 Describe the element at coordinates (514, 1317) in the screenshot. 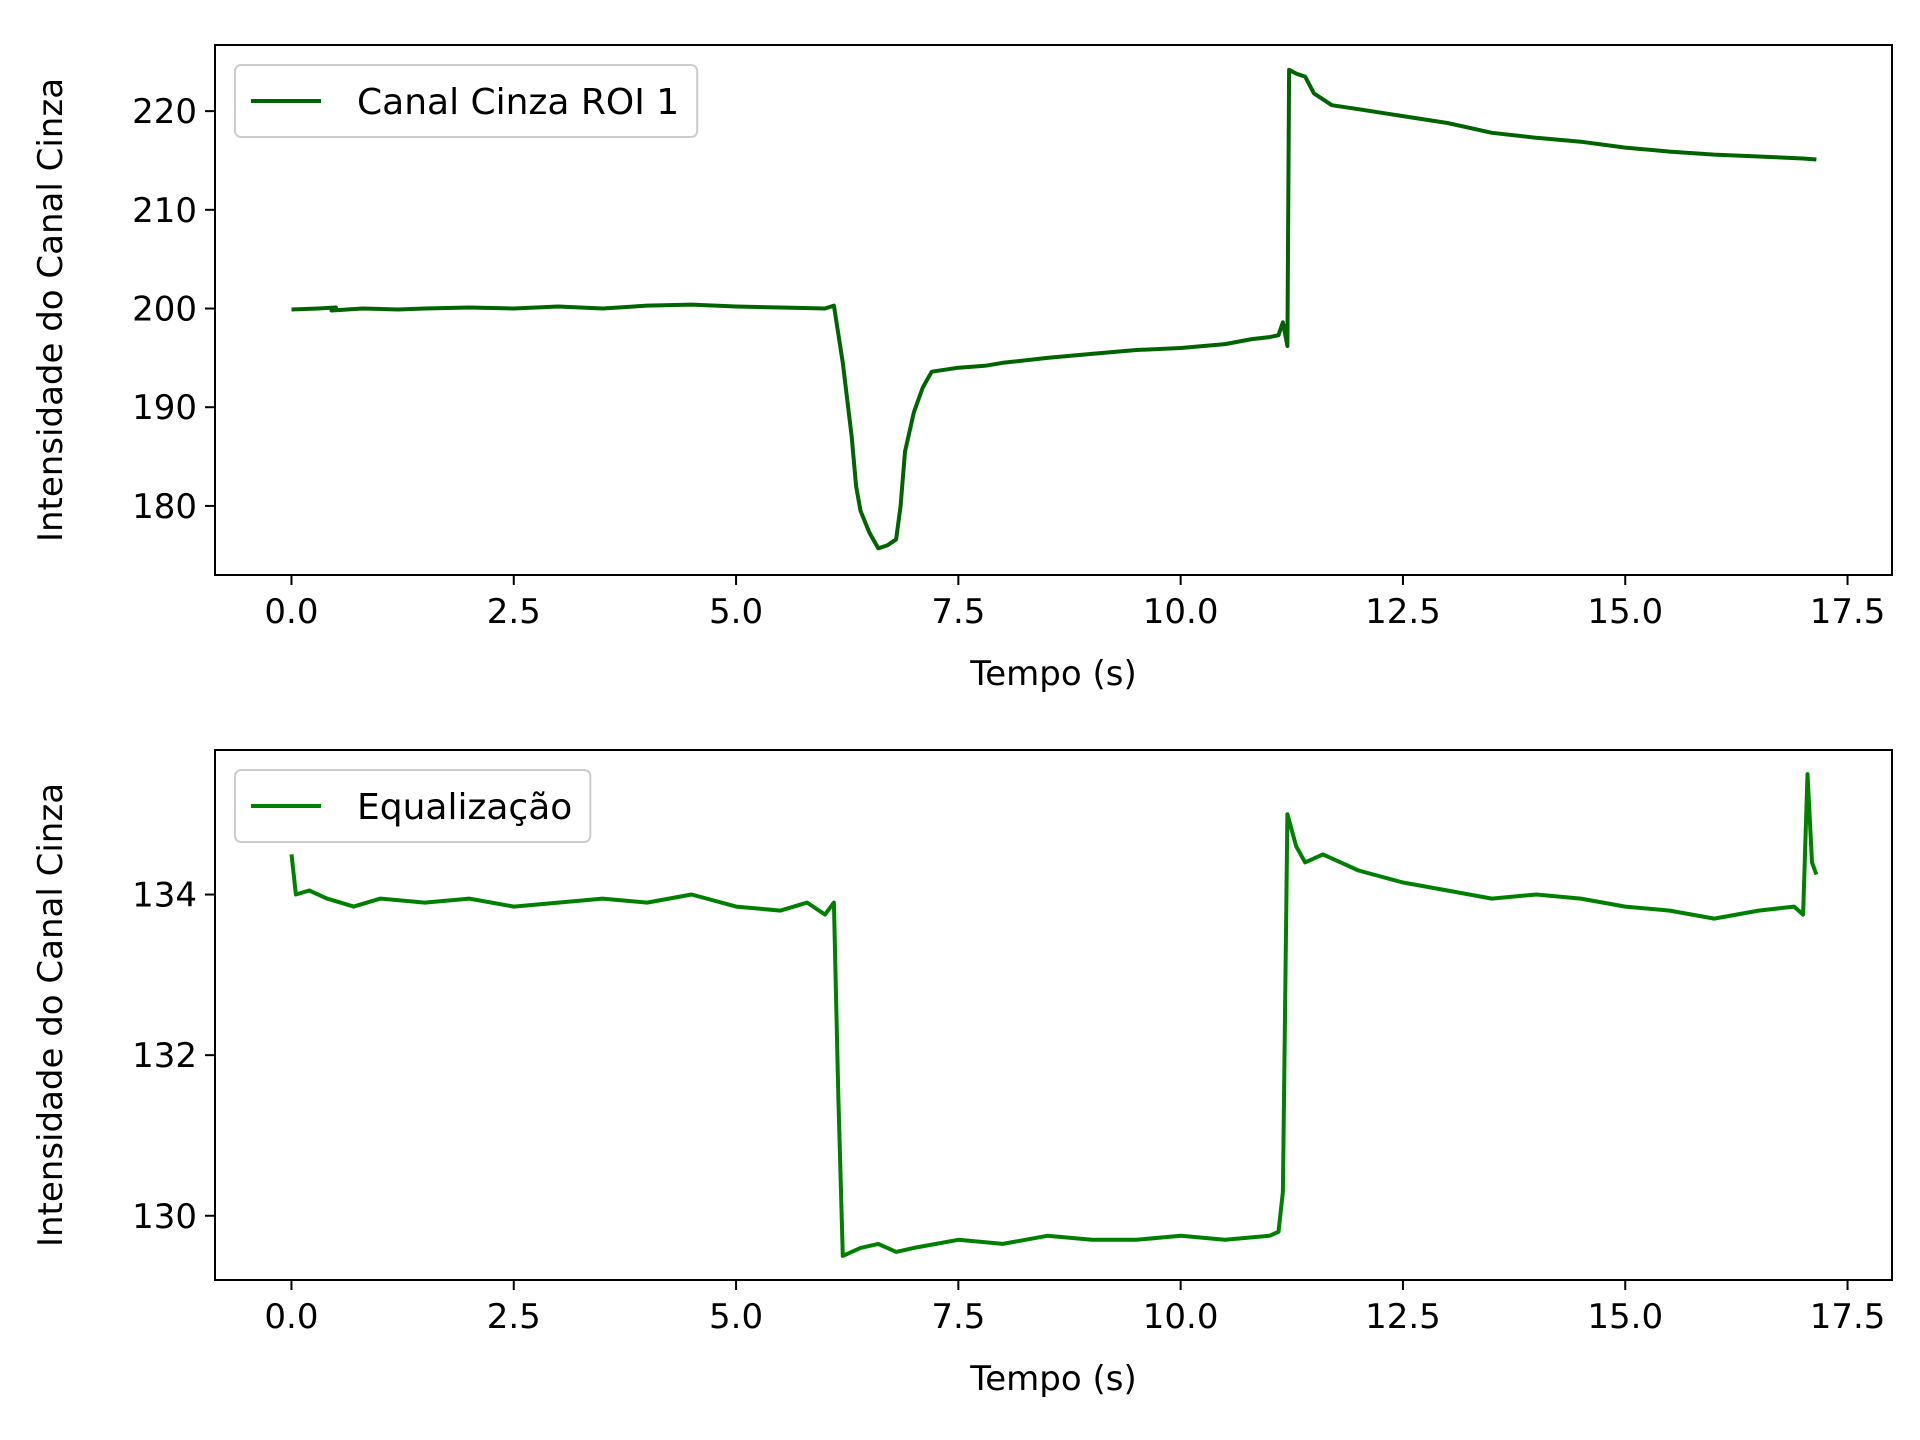

I see `chart-bottom-x-tick-label: 2.5` at that location.